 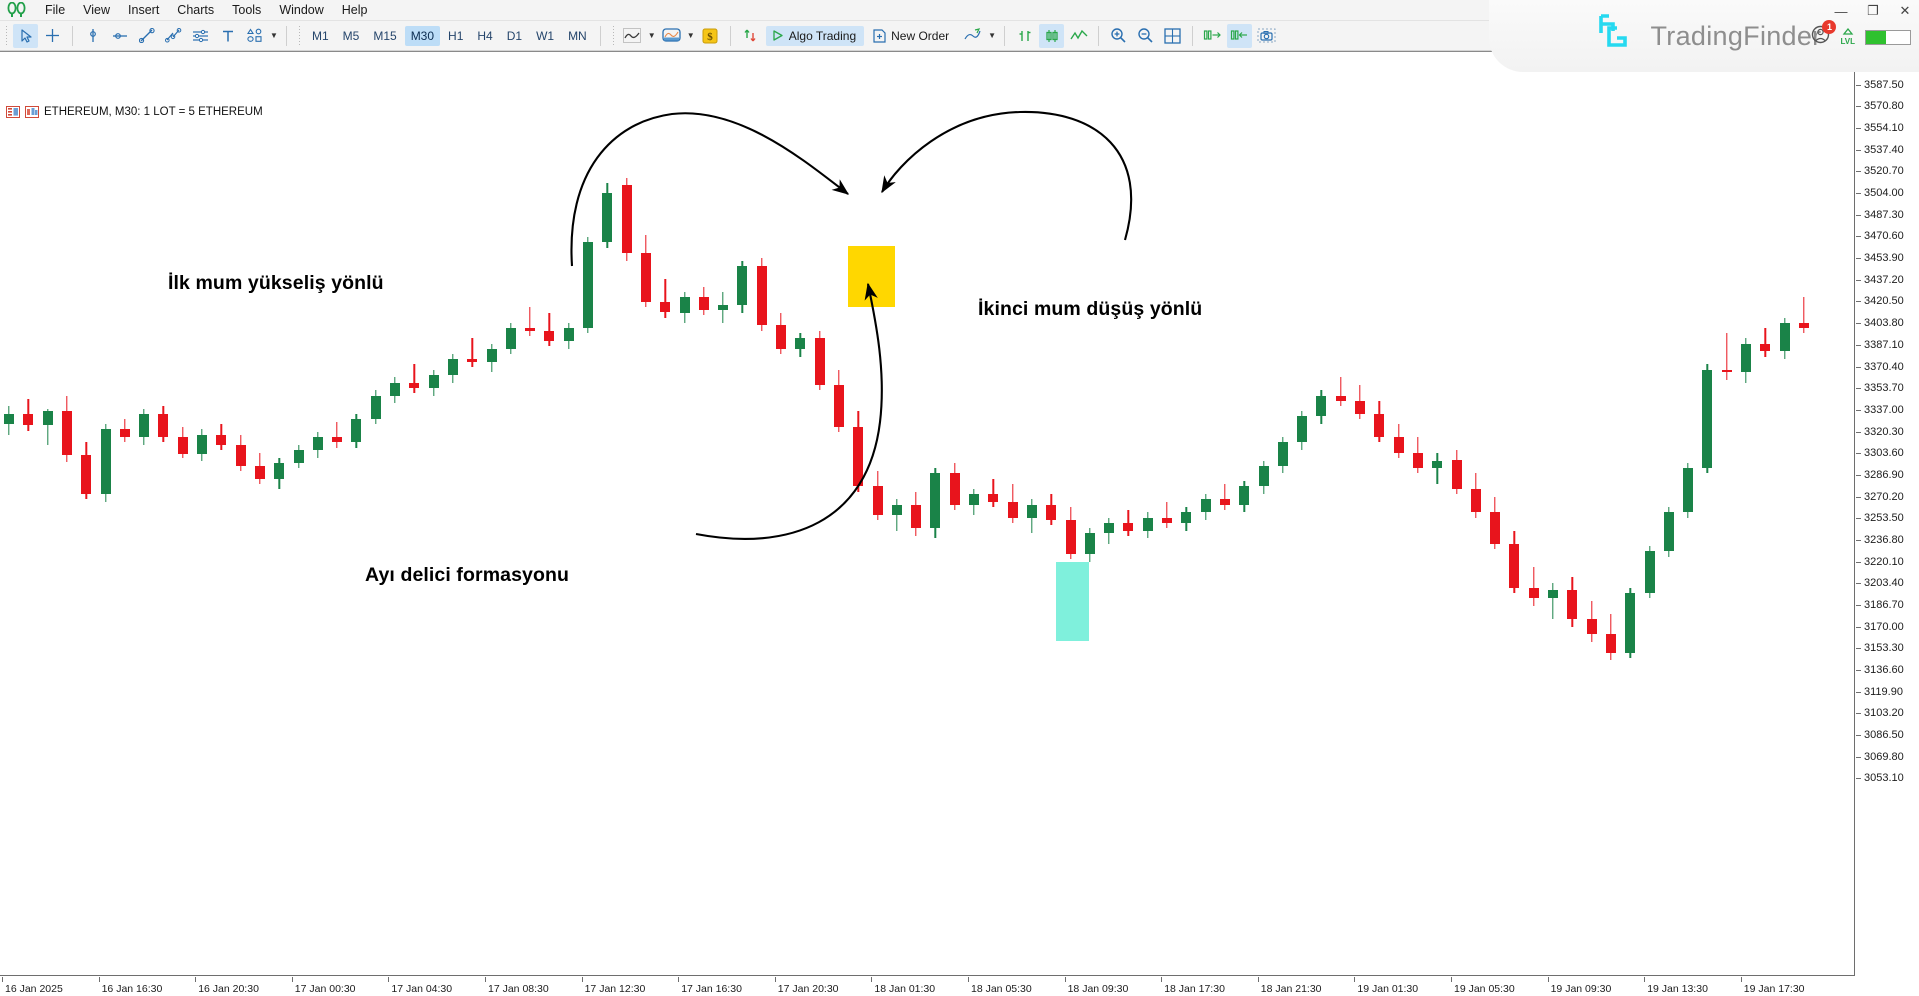 I want to click on timeframe-m1: M1, so click(x=320, y=35).